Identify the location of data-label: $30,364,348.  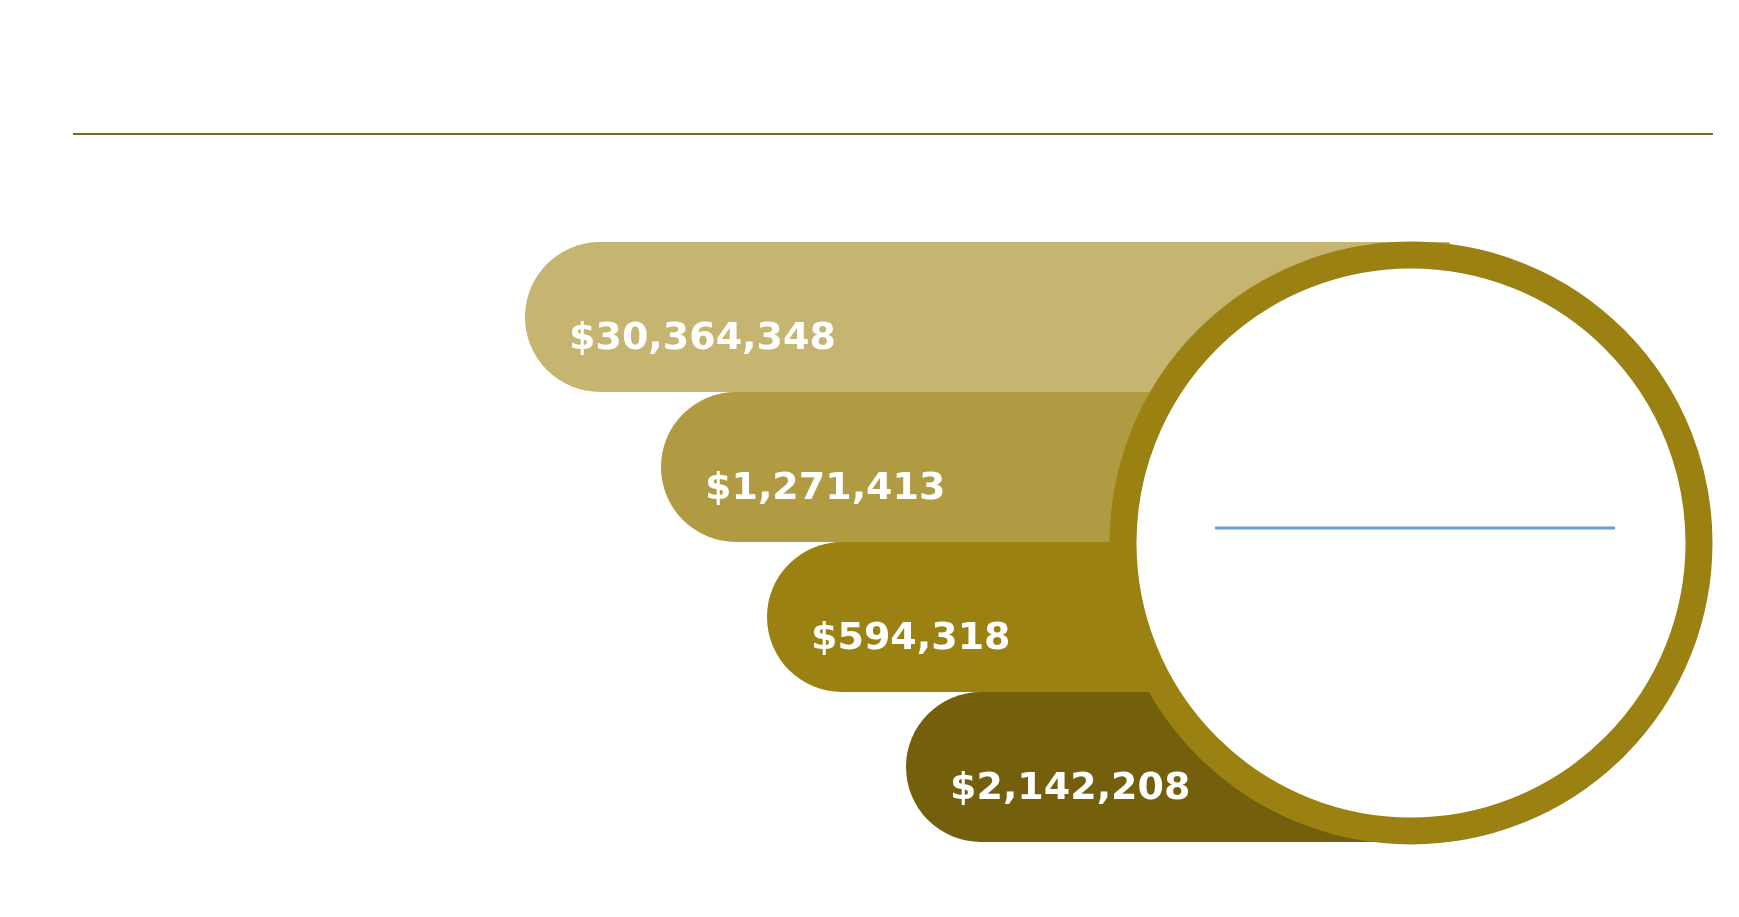
(702, 336).